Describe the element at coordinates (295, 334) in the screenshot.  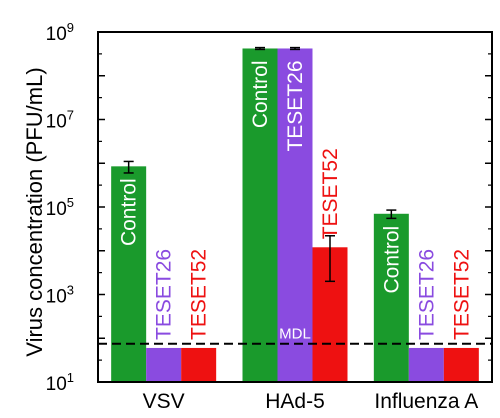
I see `mdl-label: MDL` at that location.